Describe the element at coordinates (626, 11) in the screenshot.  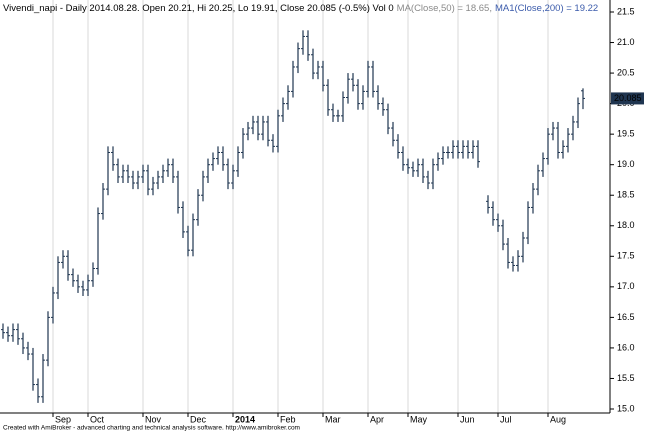
I see `y-tick-label: 21.5` at that location.